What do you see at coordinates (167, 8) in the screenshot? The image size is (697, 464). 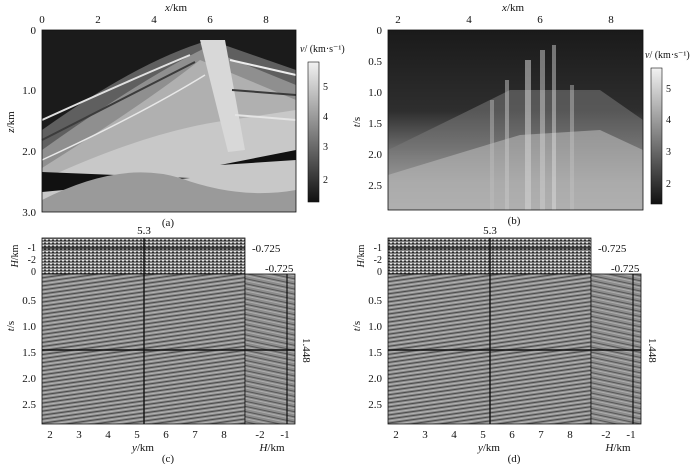 I see `panel-a-x-var: x` at bounding box center [167, 8].